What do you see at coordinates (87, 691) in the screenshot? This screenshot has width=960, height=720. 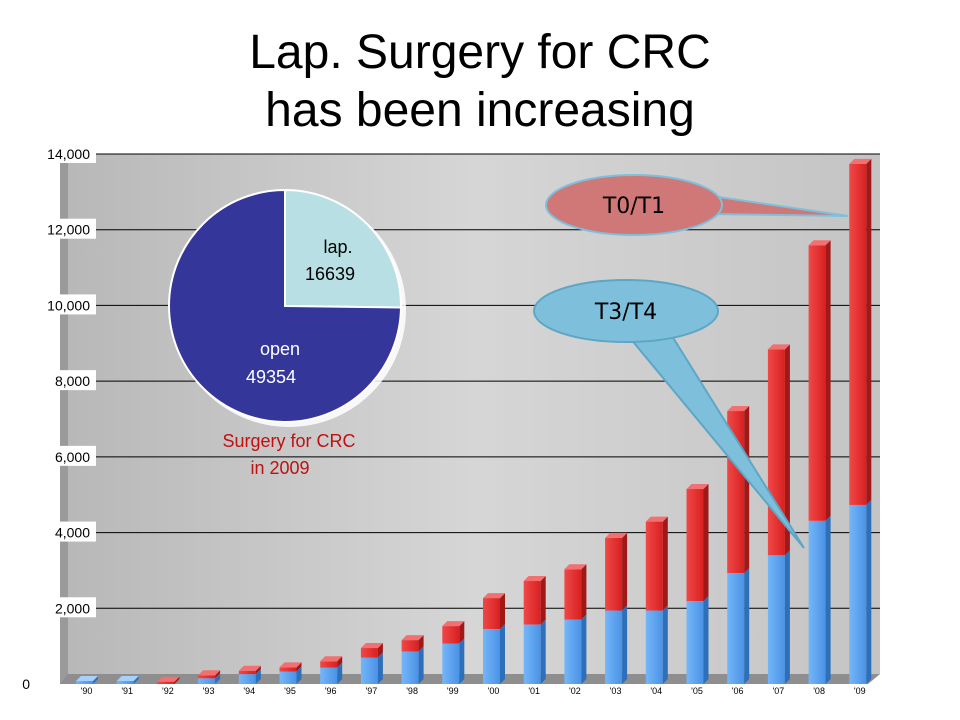 I see `x-tick-label: '90` at bounding box center [87, 691].